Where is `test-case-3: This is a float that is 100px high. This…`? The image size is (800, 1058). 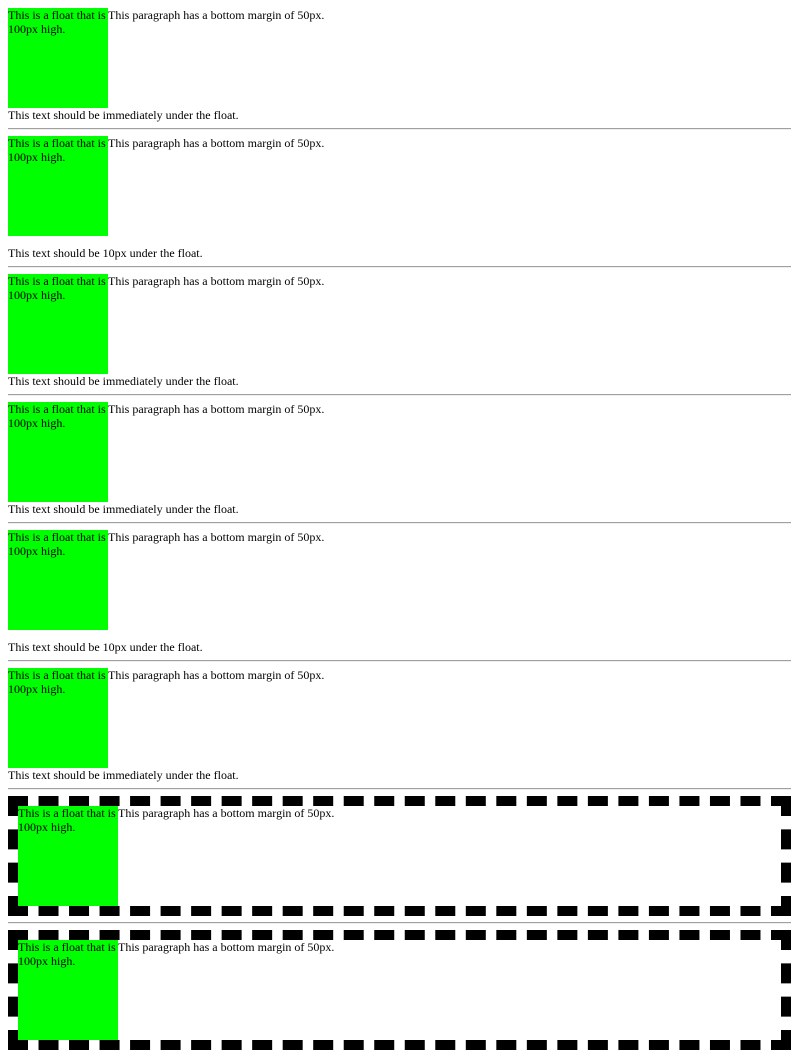
test-case-3: This is a float that is 100px high. This… is located at coordinates (399, 331).